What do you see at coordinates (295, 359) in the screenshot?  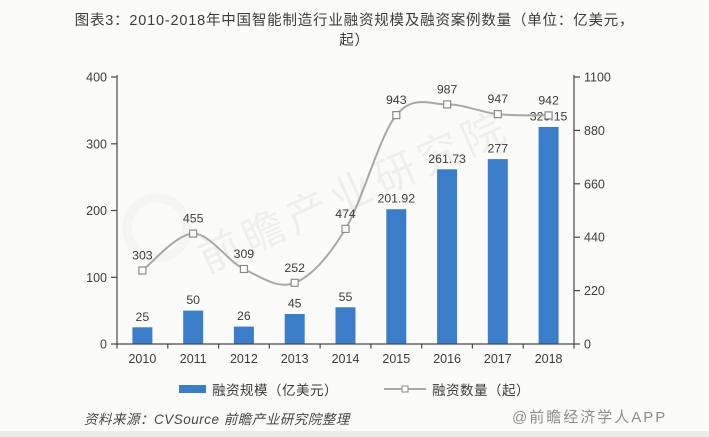 I see `year-label: 2013` at bounding box center [295, 359].